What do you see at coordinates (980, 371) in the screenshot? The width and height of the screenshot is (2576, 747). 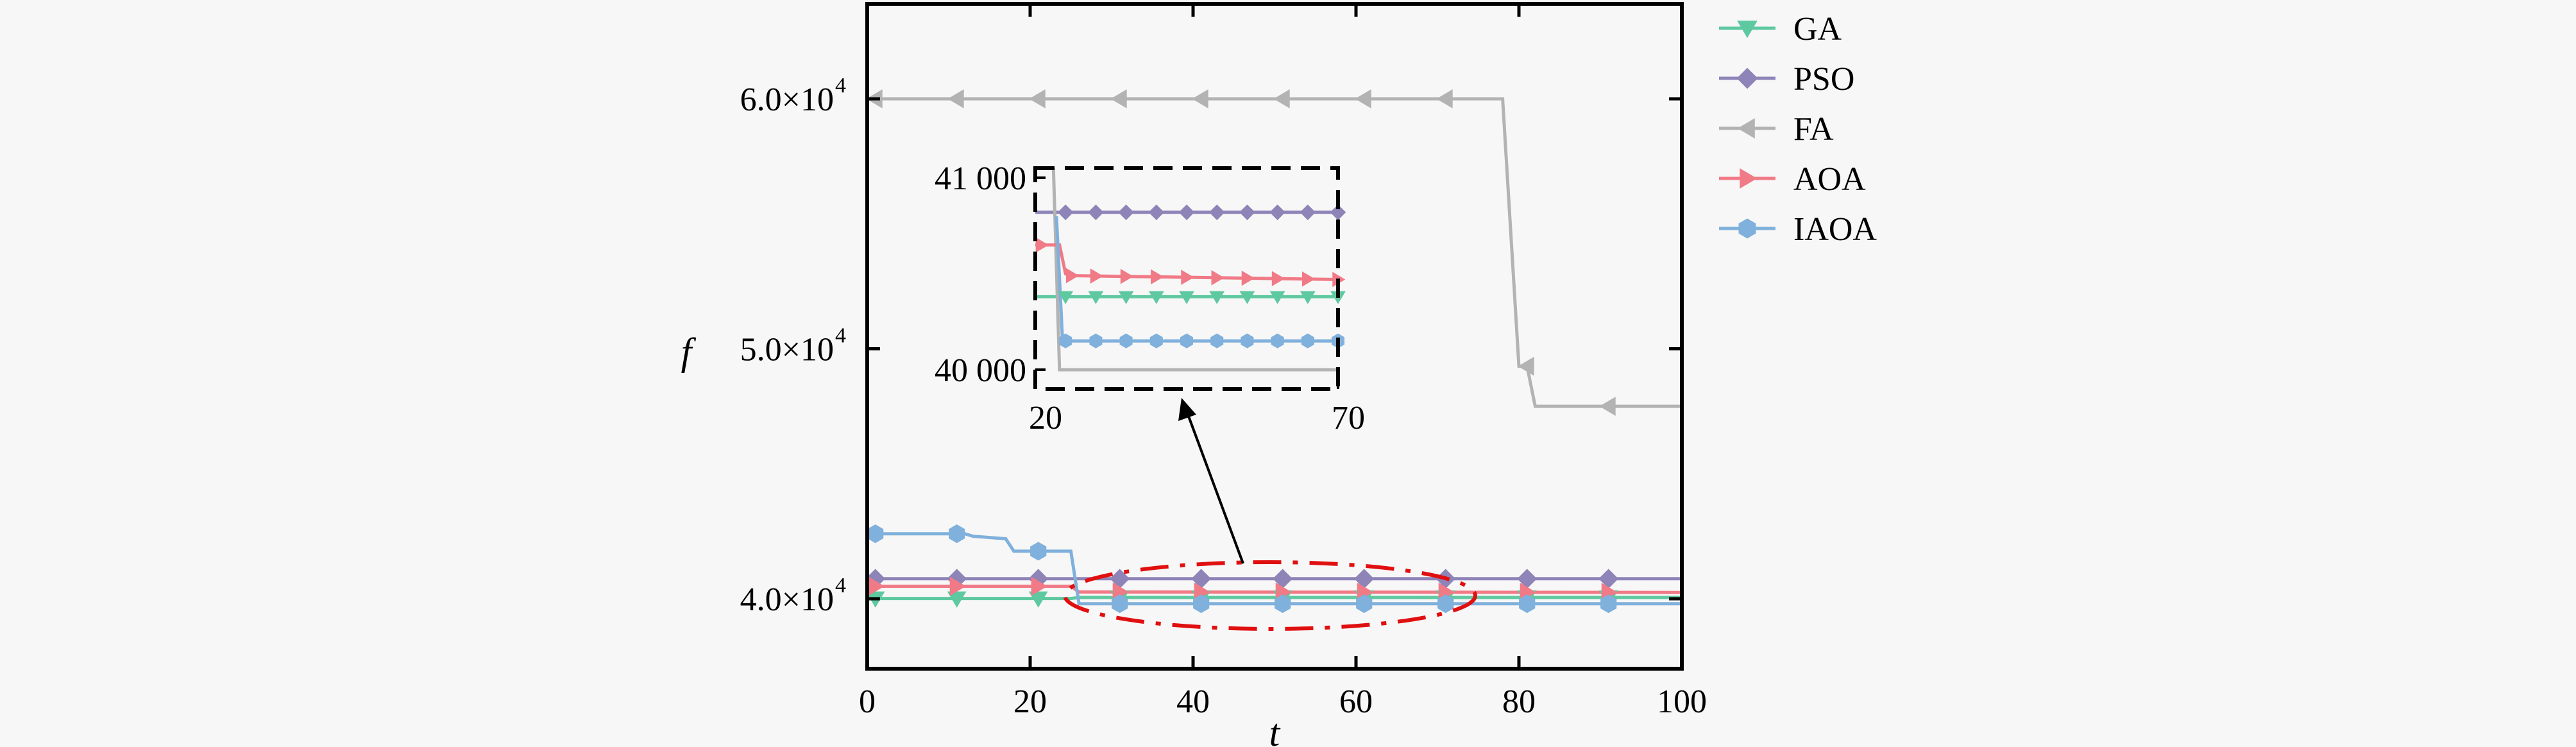 I see `inset-y-tick-label: 40 000` at bounding box center [980, 371].